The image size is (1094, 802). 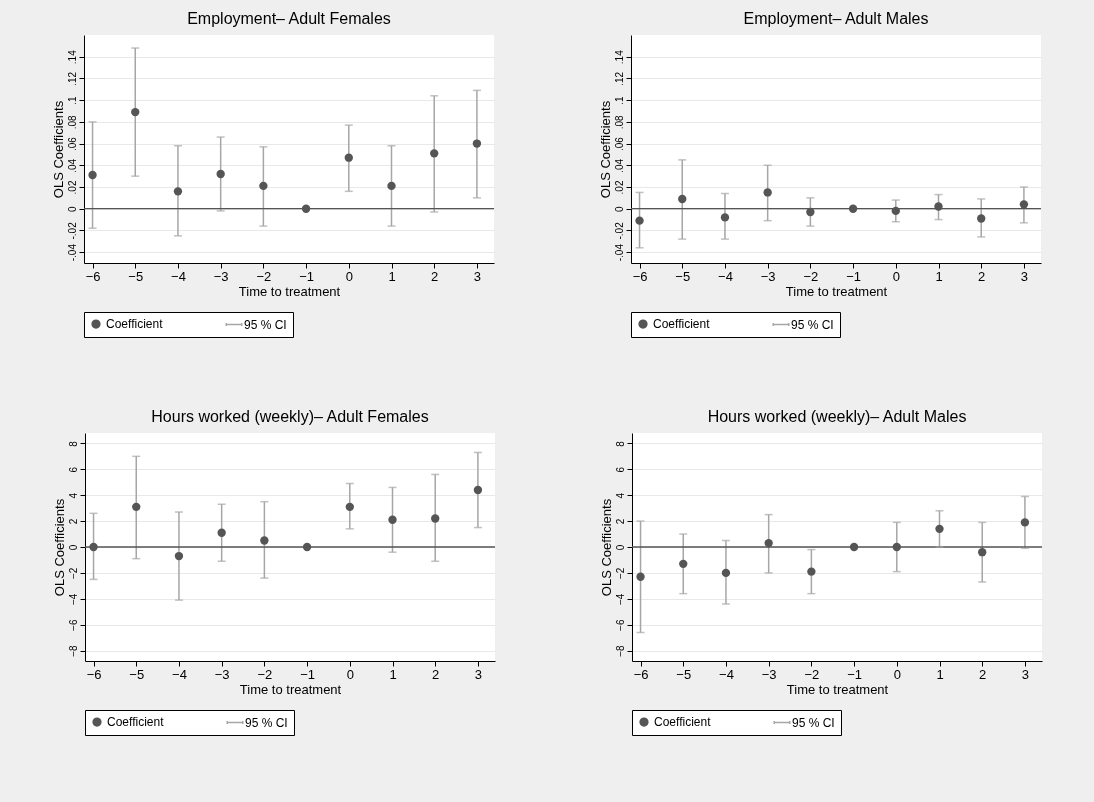 I want to click on chart-title: Employment– Adult Females, so click(x=289, y=18).